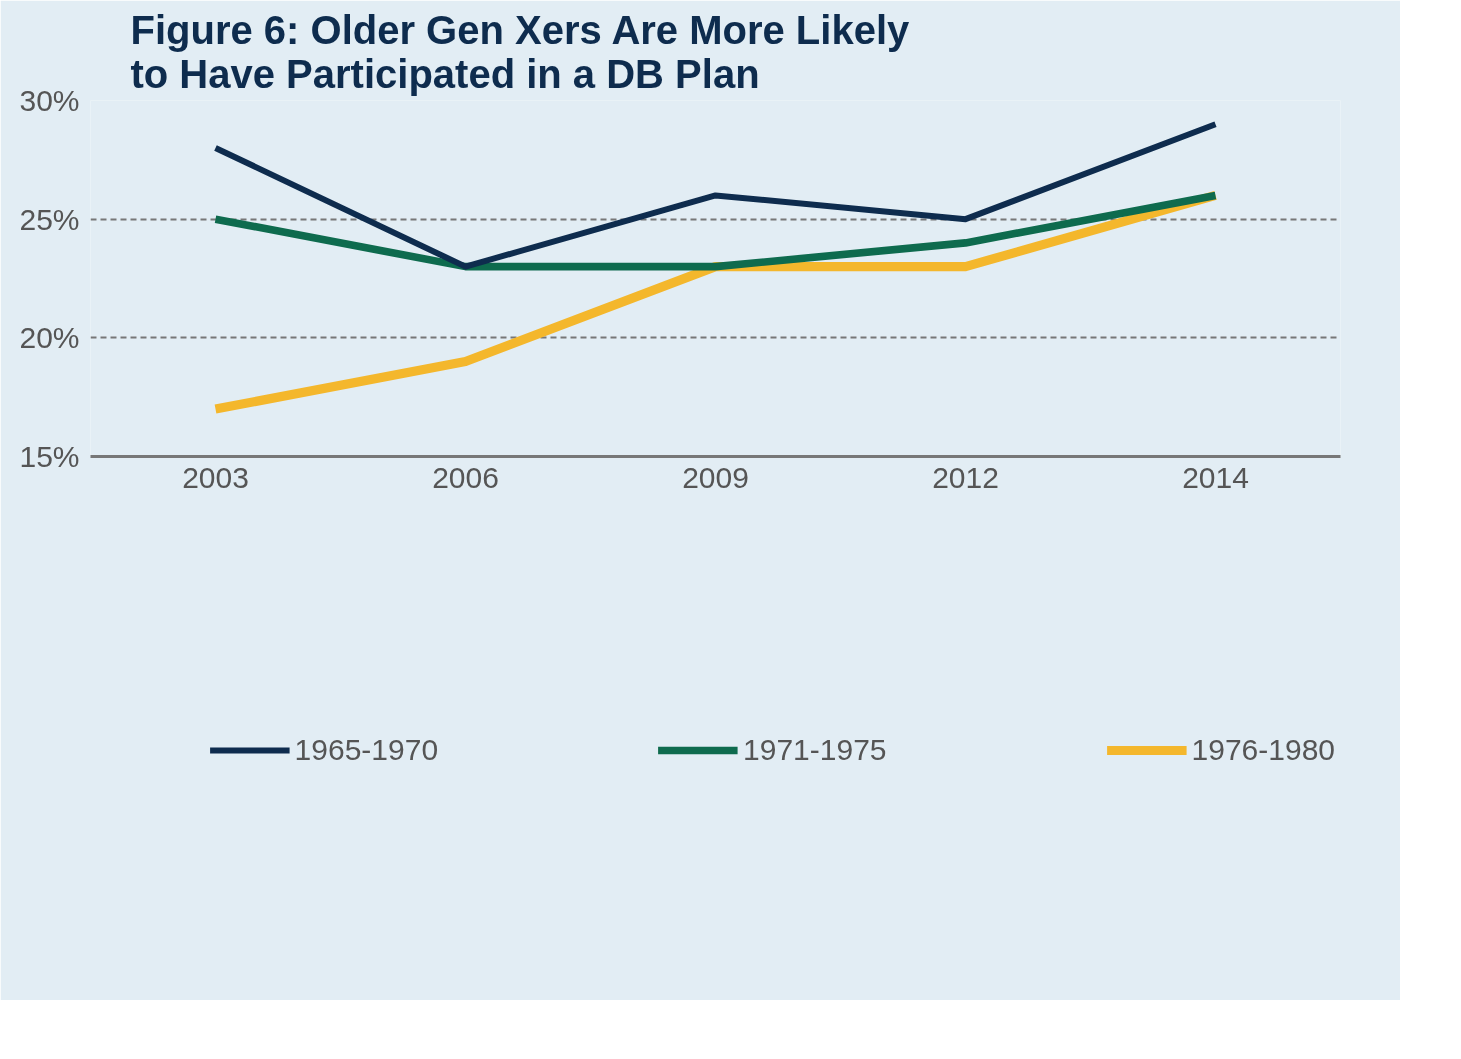  What do you see at coordinates (366, 750) in the screenshot?
I see `legend-label: 1965-1970` at bounding box center [366, 750].